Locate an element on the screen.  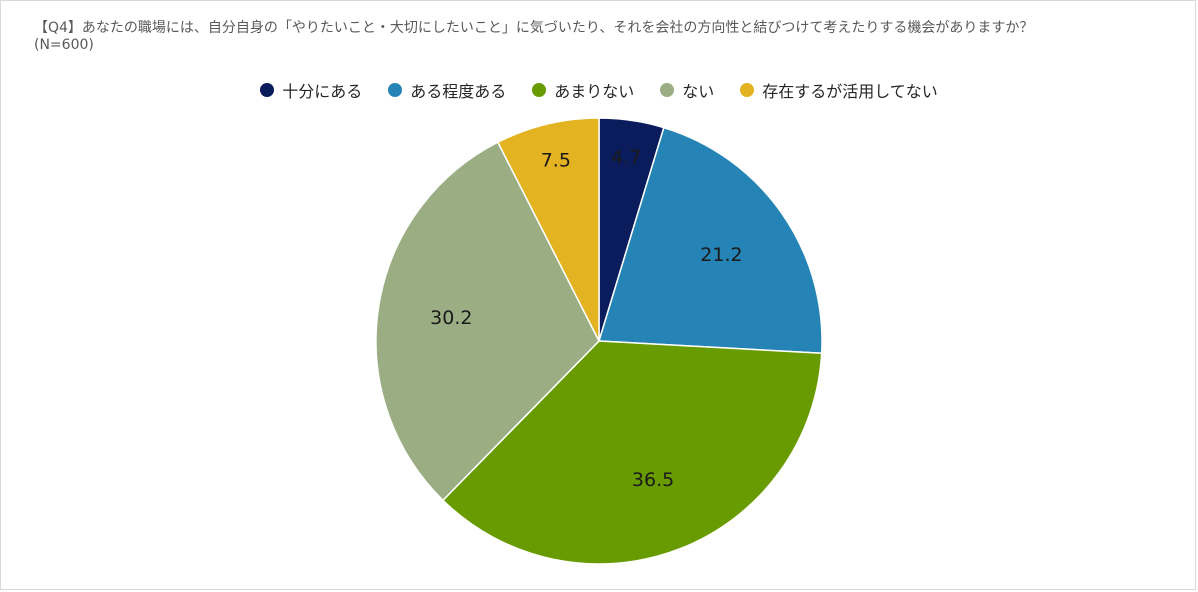
slice-value-label: 21.2 is located at coordinates (721, 255).